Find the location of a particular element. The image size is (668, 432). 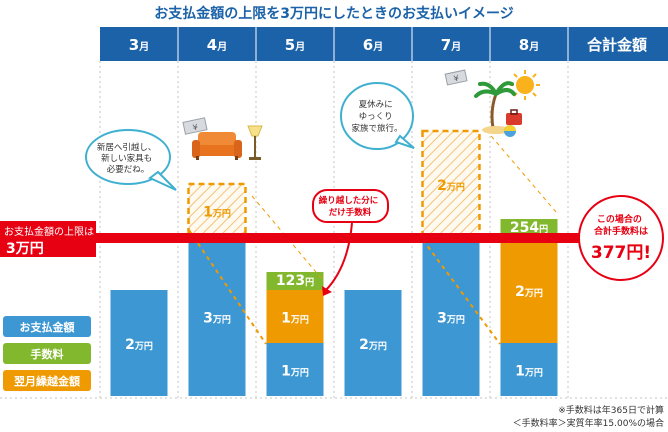

limit-label-box is located at coordinates (48, 239).